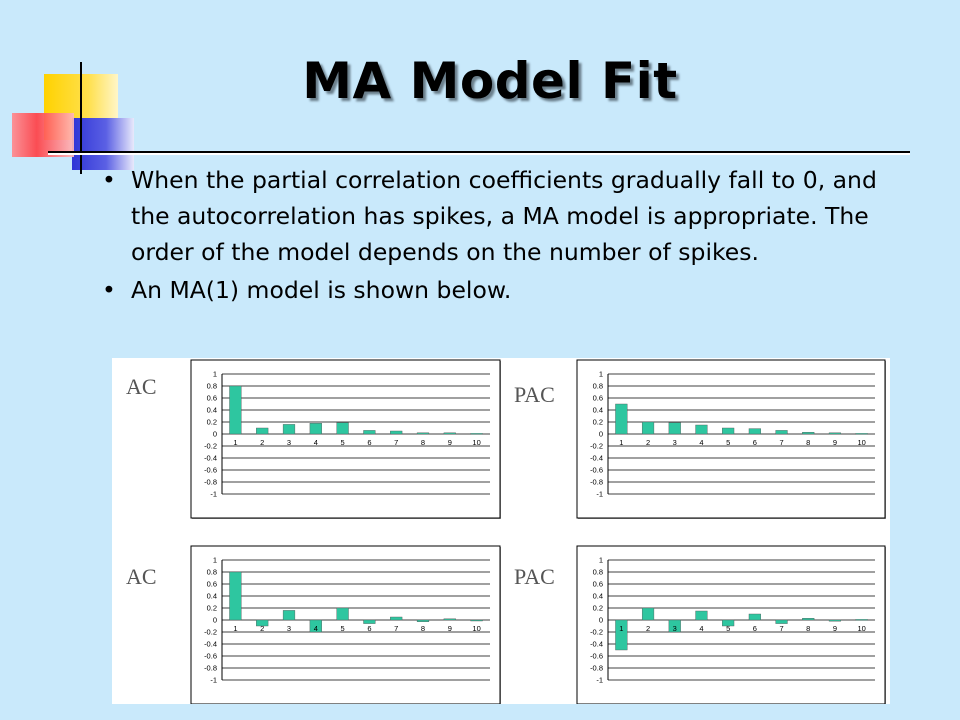 The width and height of the screenshot is (960, 720). What do you see at coordinates (479, 154) in the screenshot?
I see `title-underline-highlight` at bounding box center [479, 154].